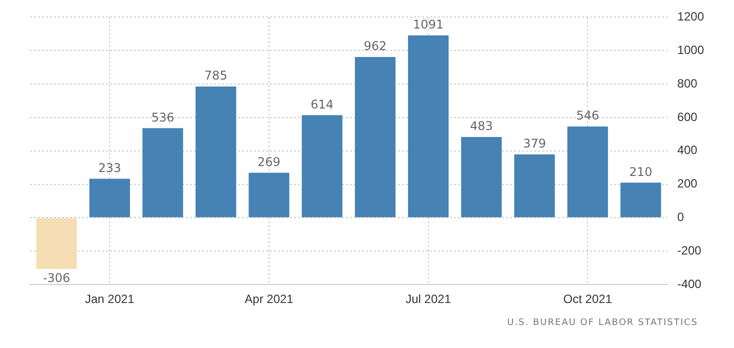 This screenshot has width=734, height=348. Describe the element at coordinates (269, 161) in the screenshot. I see `data-label: 269` at that location.